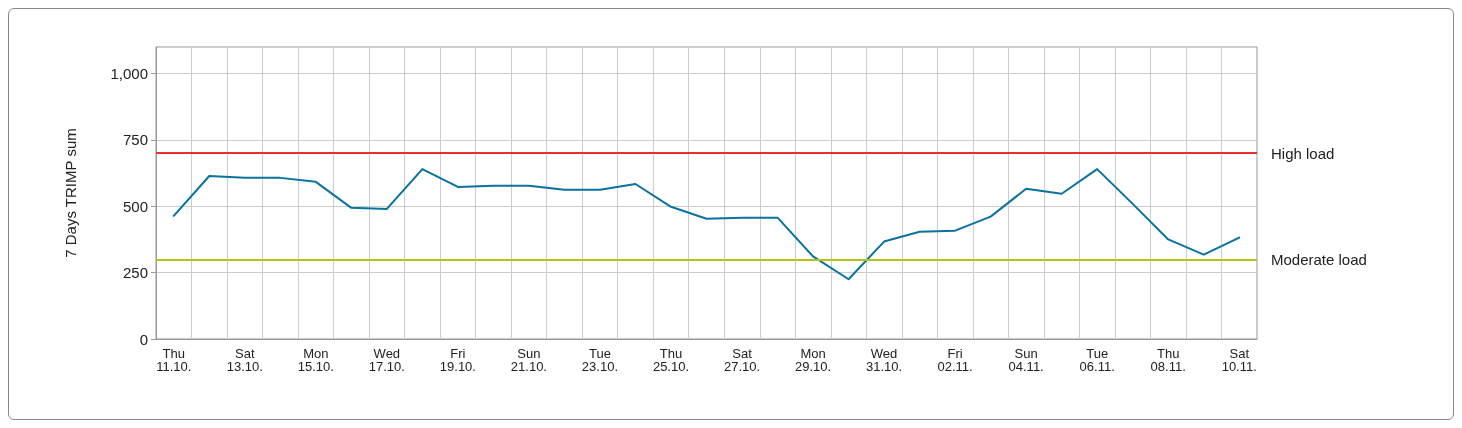  I want to click on x-tick-label: Thu 11.10., so click(174, 360).